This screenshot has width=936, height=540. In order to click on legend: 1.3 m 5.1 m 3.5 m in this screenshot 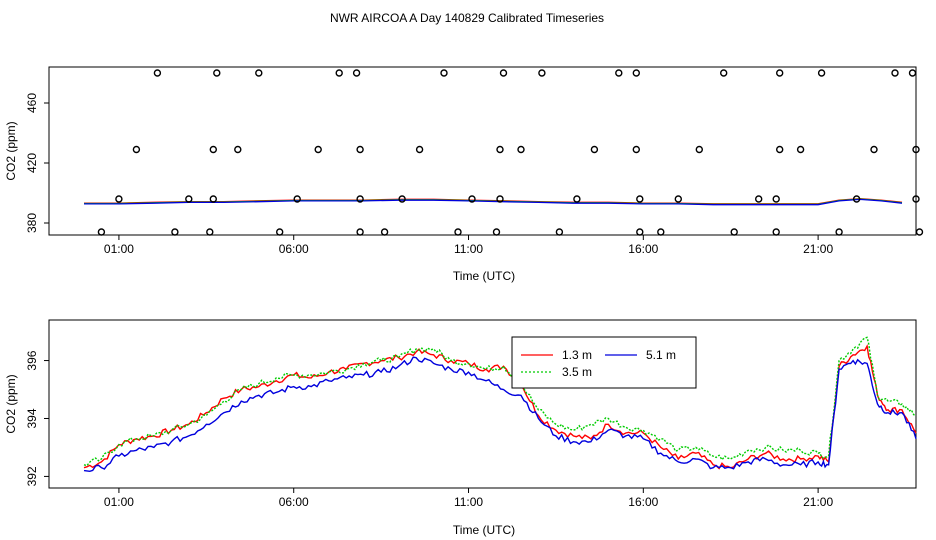, I will do `click(604, 362)`.